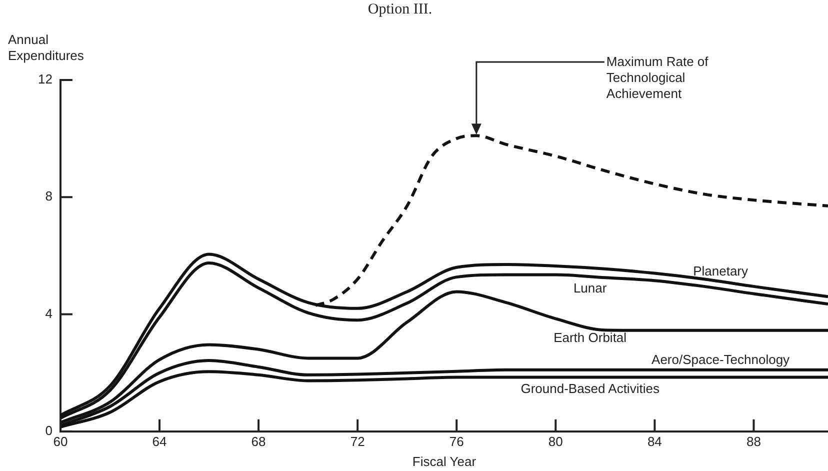  What do you see at coordinates (357, 441) in the screenshot?
I see `x-tick-label: 72` at bounding box center [357, 441].